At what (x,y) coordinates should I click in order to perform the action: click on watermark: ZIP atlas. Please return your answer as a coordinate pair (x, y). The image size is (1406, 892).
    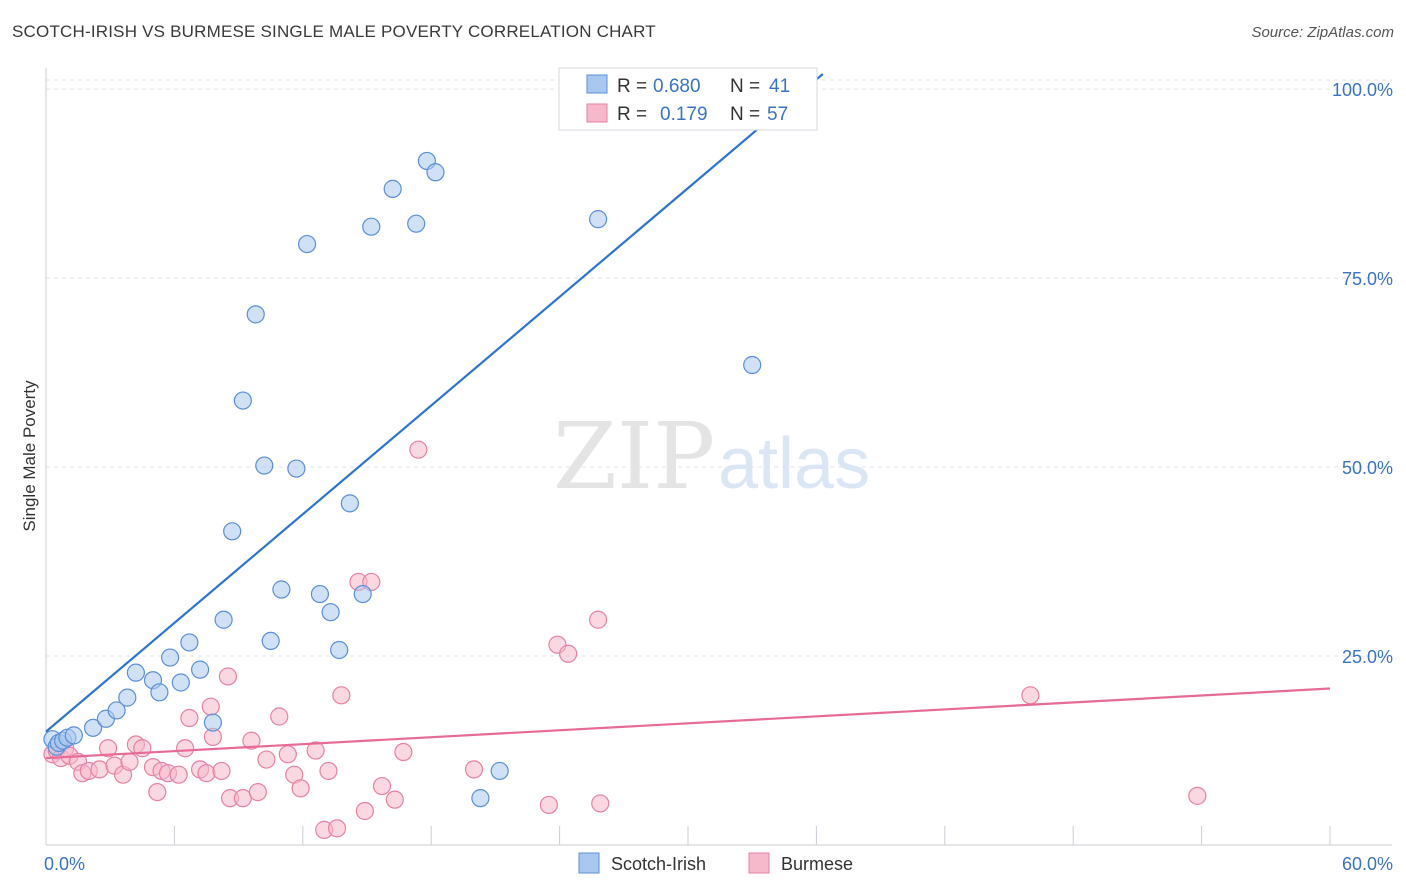
    Looking at the image, I should click on (711, 456).